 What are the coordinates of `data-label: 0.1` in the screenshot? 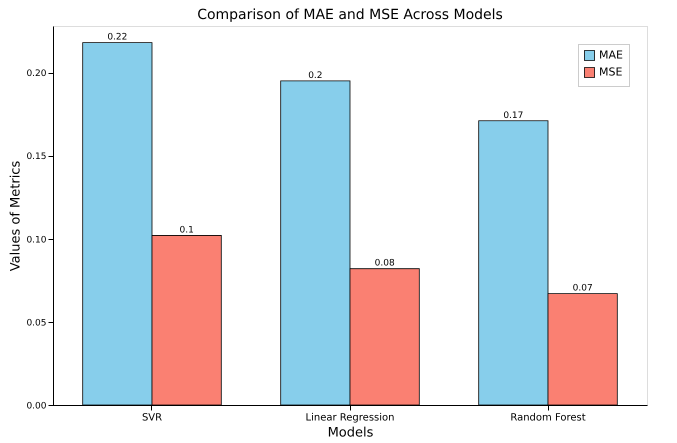 It's located at (186, 230).